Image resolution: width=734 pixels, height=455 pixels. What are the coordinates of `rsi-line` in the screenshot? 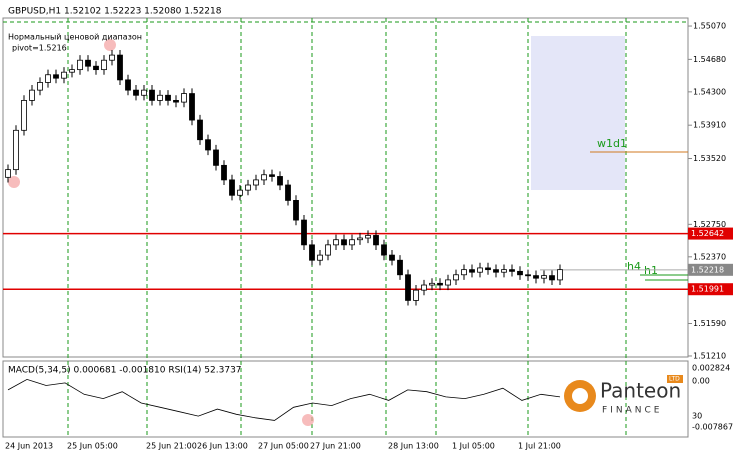 It's located at (284, 399).